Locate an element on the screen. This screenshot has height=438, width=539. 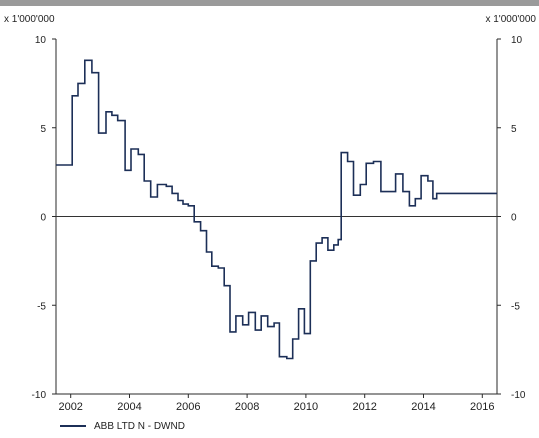
legend: ABB LTD N - DWND is located at coordinates (122, 426).